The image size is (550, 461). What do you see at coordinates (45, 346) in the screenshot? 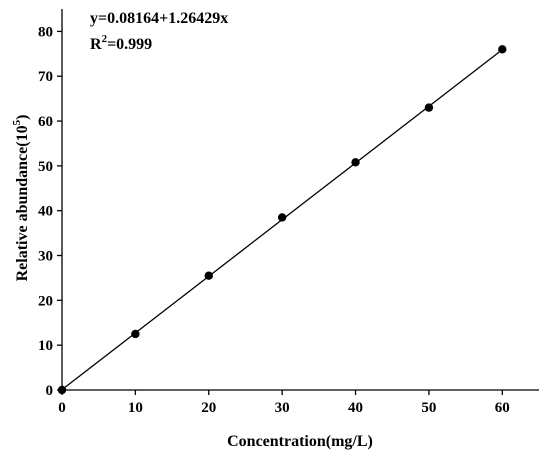
I see `y-tick-label-10: 10` at bounding box center [45, 346].